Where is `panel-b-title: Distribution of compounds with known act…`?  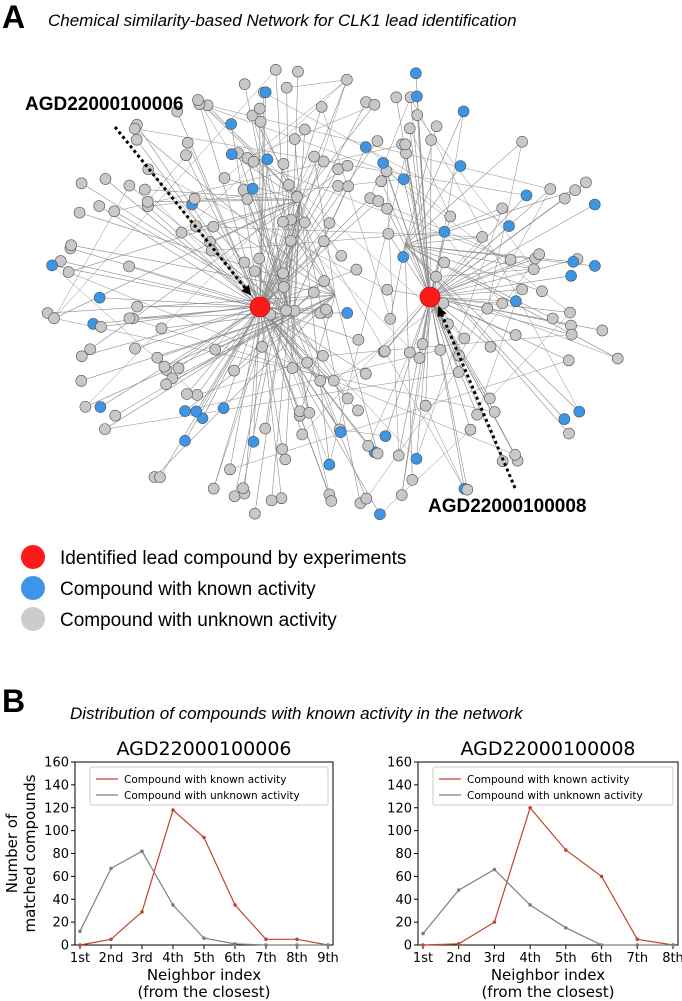 panel-b-title: Distribution of compounds with known act… is located at coordinates (297, 713).